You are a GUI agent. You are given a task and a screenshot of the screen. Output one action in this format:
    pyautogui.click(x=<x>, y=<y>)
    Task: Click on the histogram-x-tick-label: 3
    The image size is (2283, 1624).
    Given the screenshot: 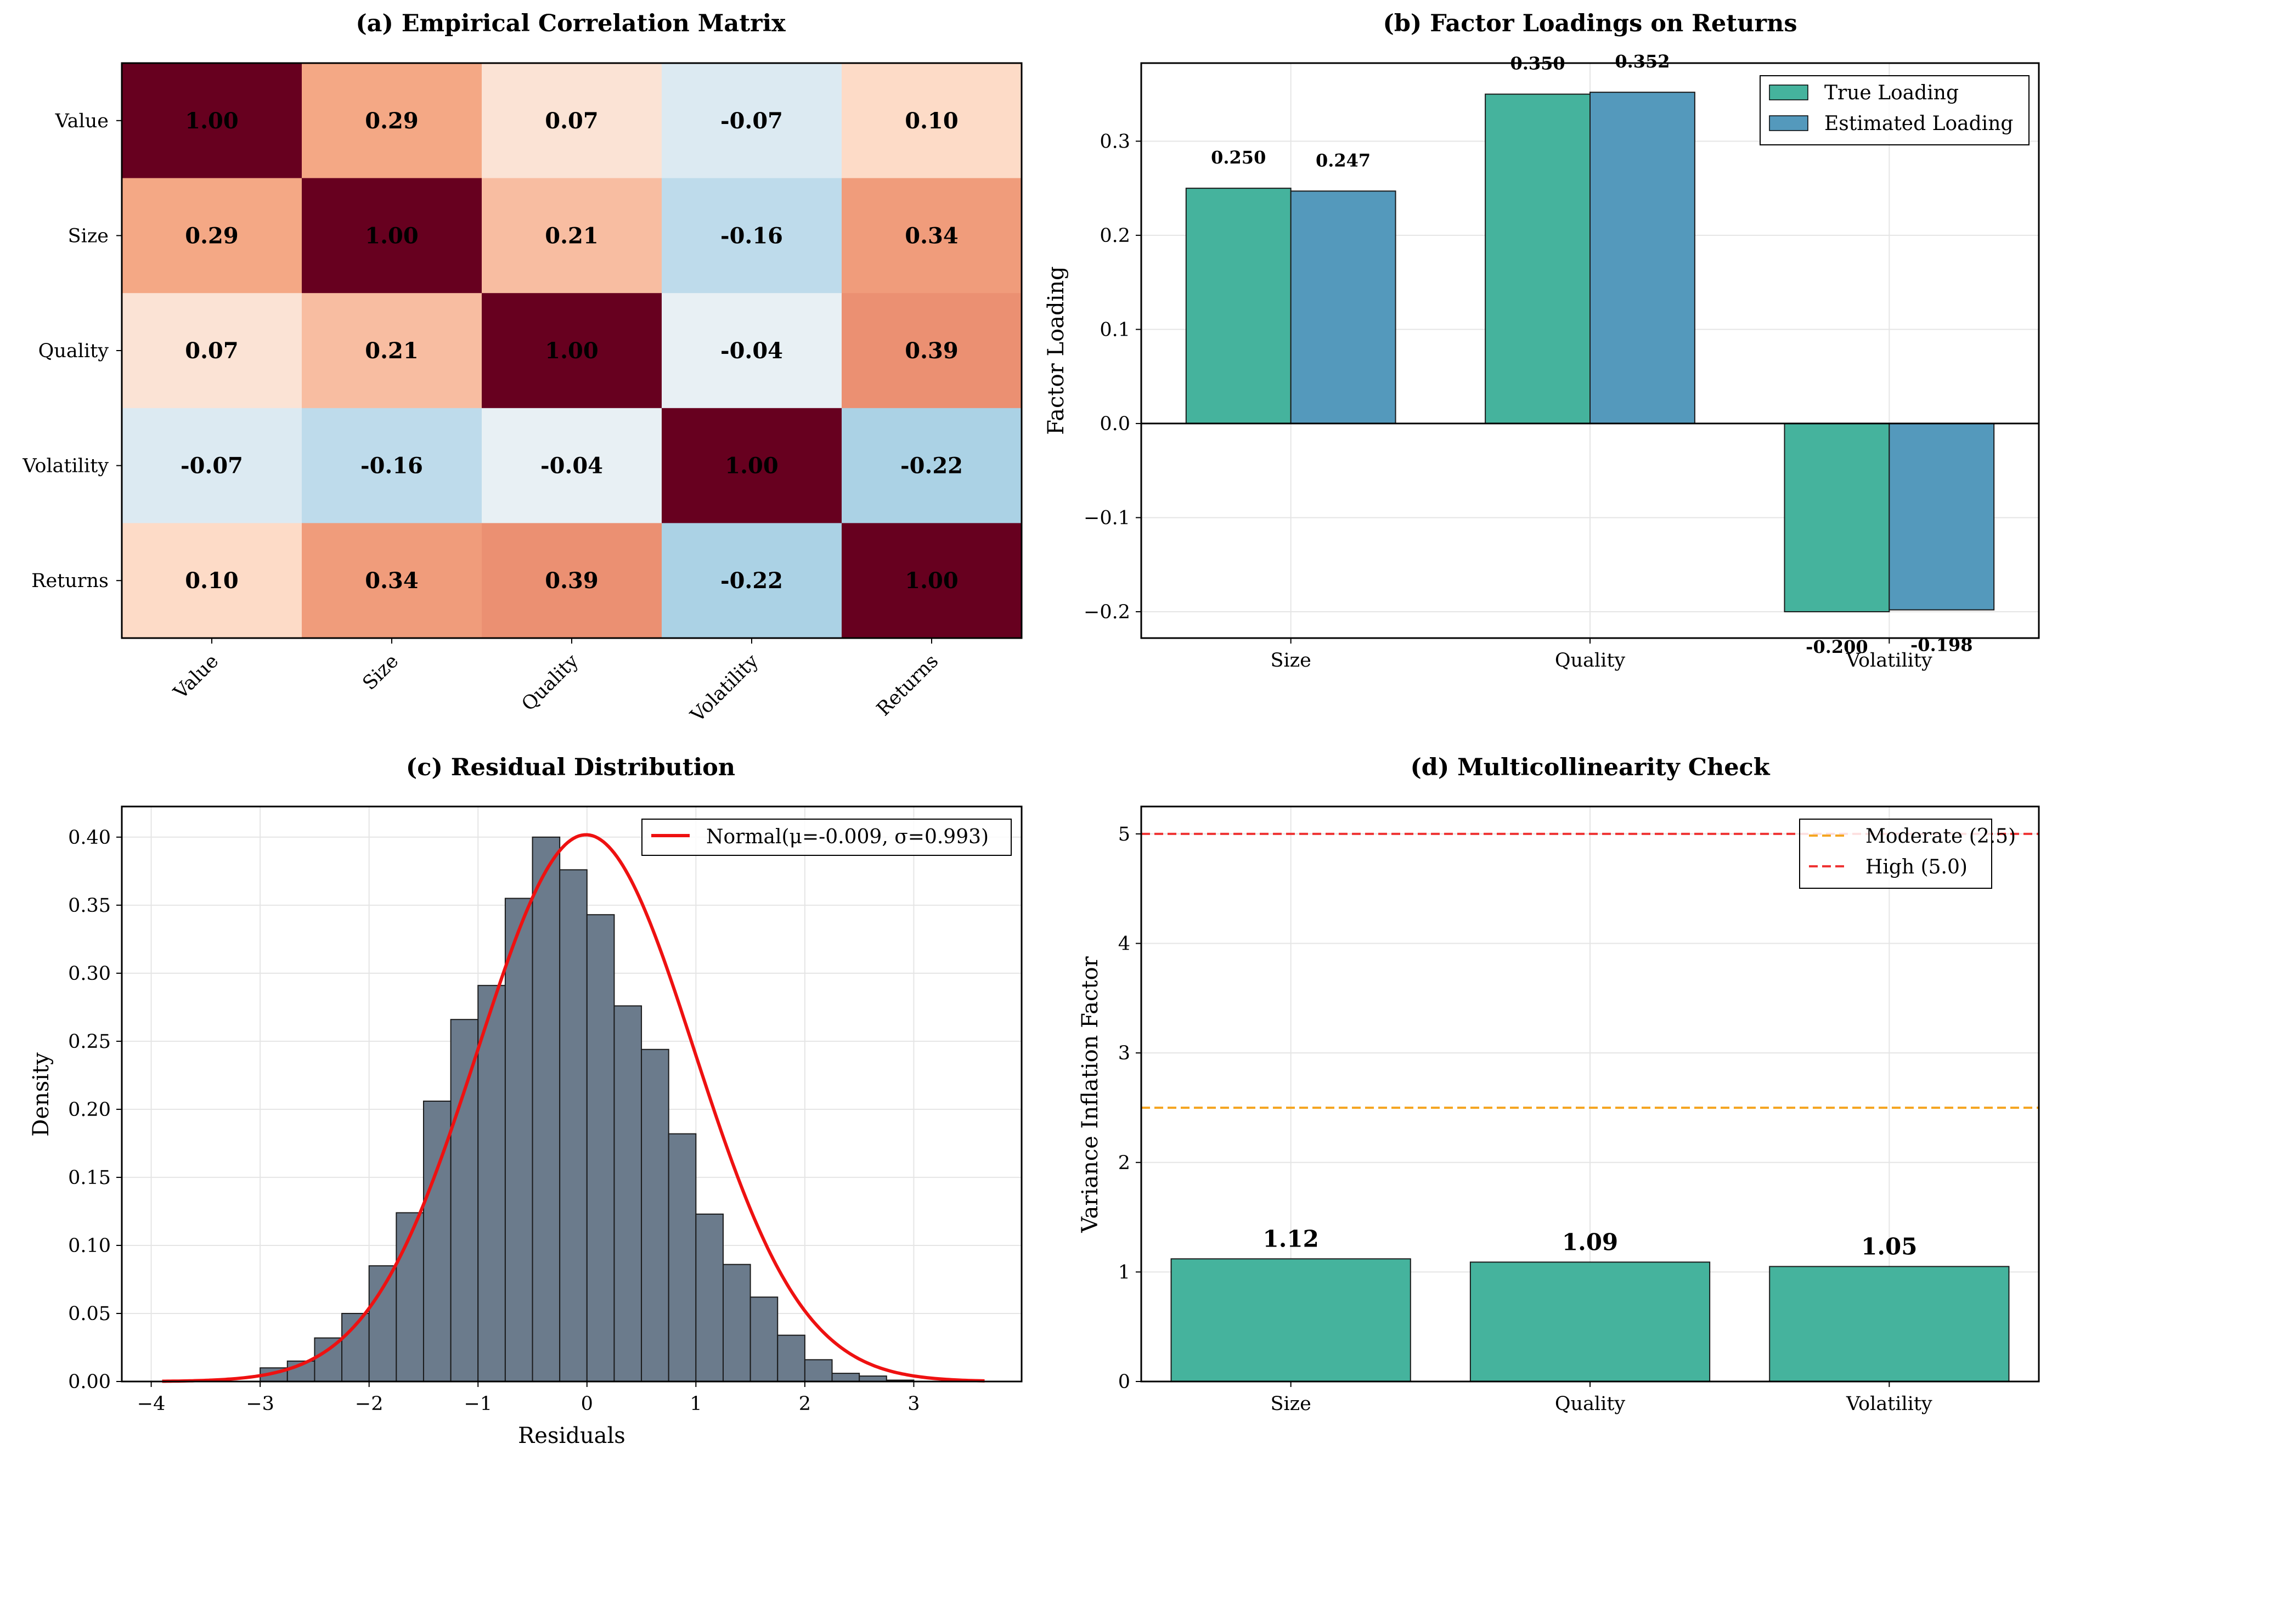 What is the action you would take?
    pyautogui.click(x=914, y=1404)
    